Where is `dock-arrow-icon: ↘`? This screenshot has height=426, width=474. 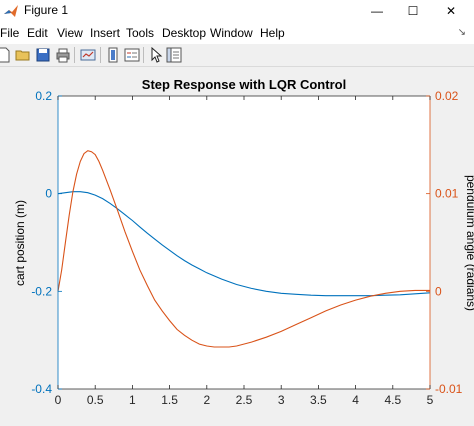
dock-arrow-icon: ↘ is located at coordinates (461, 32).